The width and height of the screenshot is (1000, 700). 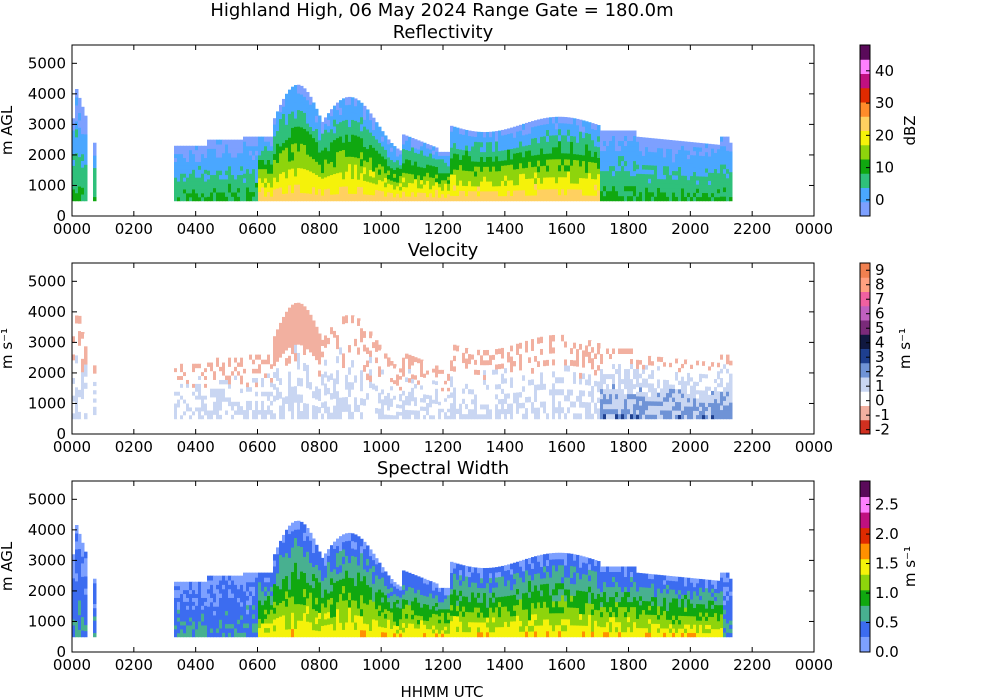 What do you see at coordinates (47, 63) in the screenshot?
I see `y-tick-label: 5000` at bounding box center [47, 63].